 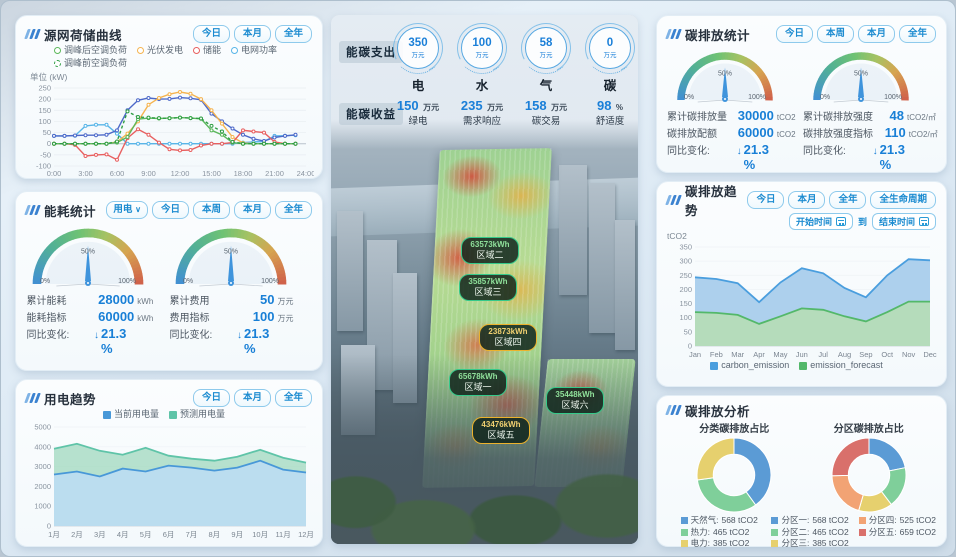 I want to click on stat-row: 累计费用 50 万元, so click(x=231, y=299).